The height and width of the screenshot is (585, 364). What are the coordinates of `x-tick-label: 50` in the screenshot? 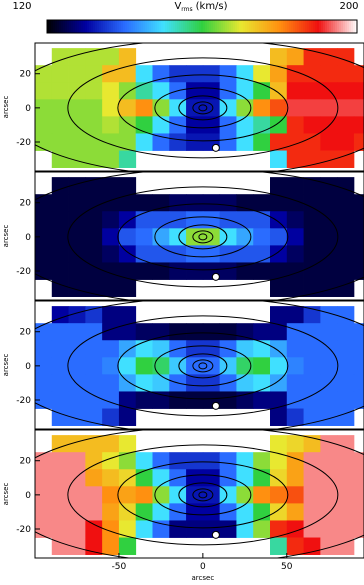 It's located at (287, 567).